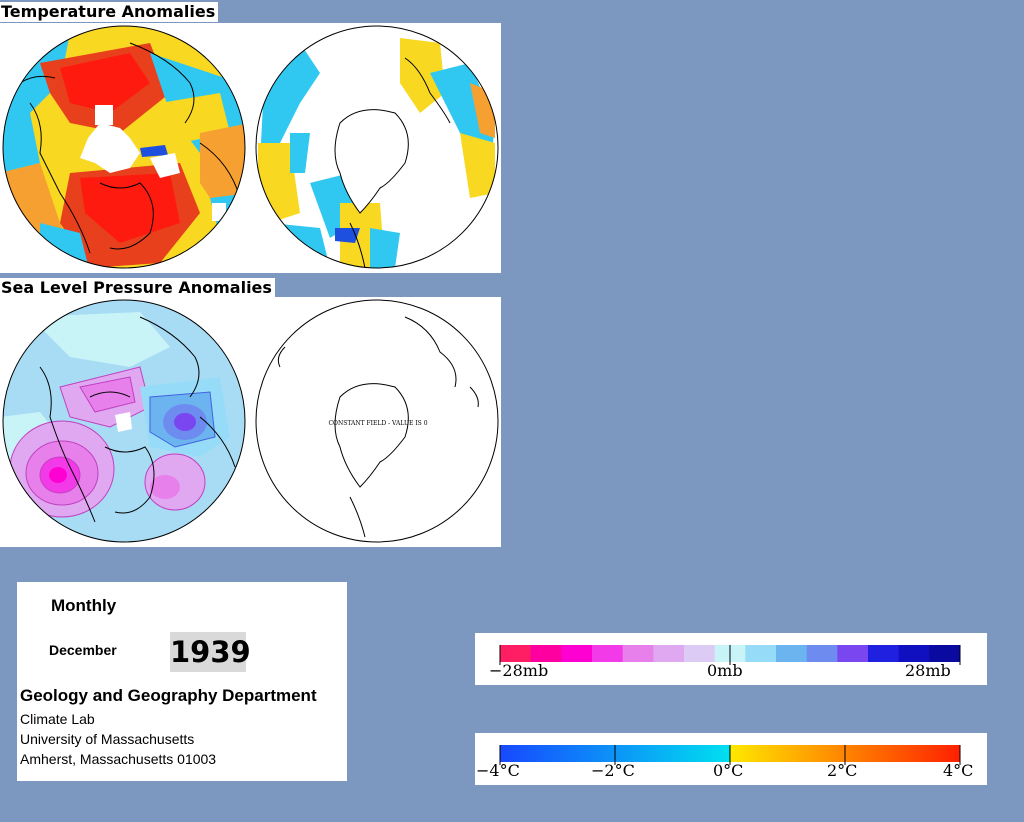  I want to click on pressure-legend-label-zero: 0mb, so click(725, 670).